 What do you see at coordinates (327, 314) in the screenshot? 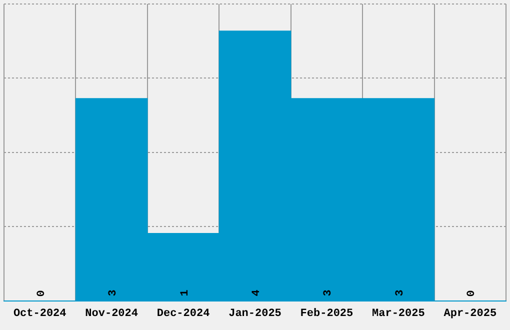
I see `x-tick-label: Feb-2025` at bounding box center [327, 314].